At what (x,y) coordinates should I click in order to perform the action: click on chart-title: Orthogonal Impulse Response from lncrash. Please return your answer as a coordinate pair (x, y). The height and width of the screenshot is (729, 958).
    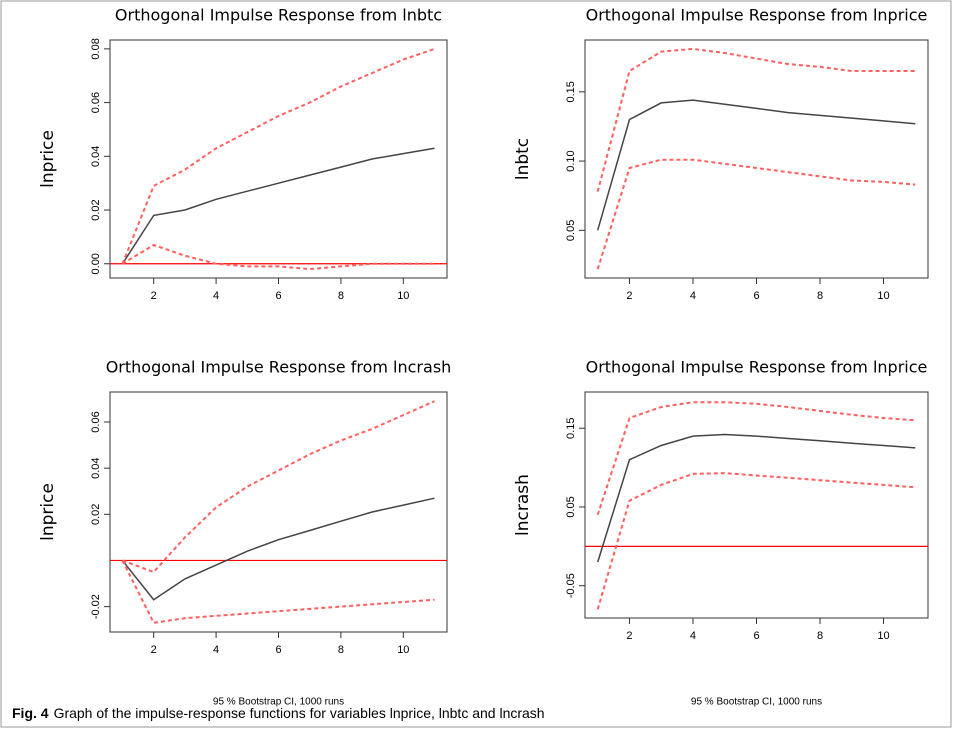
    Looking at the image, I should click on (279, 367).